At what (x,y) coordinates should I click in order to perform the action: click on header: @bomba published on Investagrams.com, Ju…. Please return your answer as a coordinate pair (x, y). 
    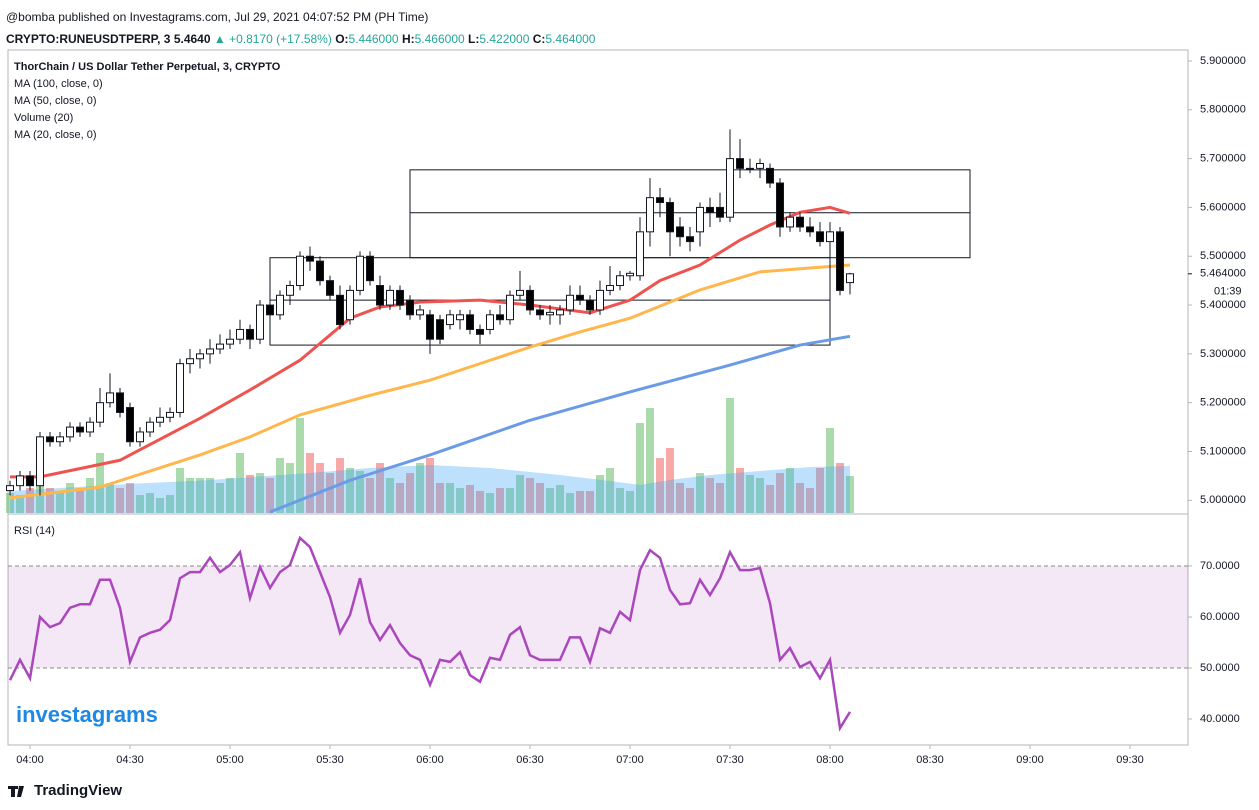
    Looking at the image, I should click on (300, 28).